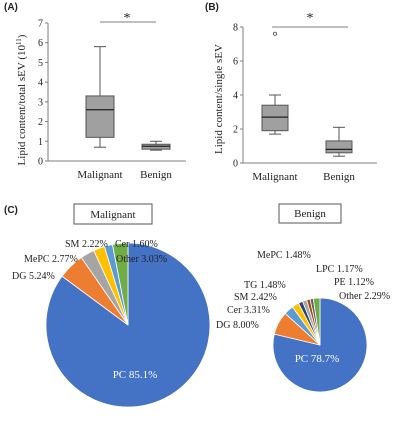 Image resolution: width=415 pixels, height=425 pixels. I want to click on pie-label-dg: DG 8.00%, so click(237, 325).